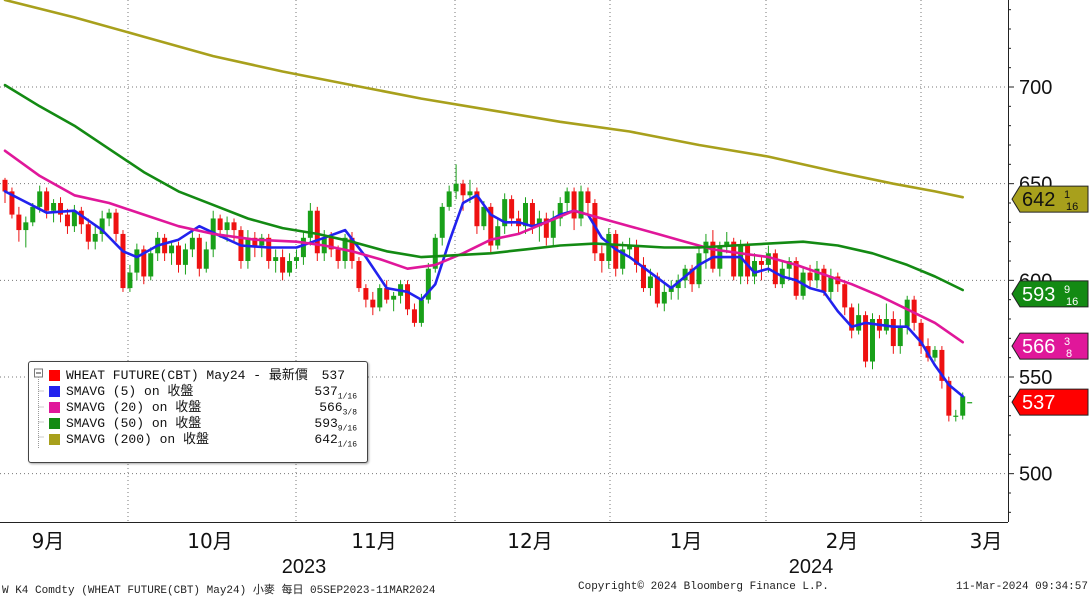 This screenshot has width=1090, height=597. Describe the element at coordinates (842, 541) in the screenshot. I see `x-tick-label: 2月` at that location.